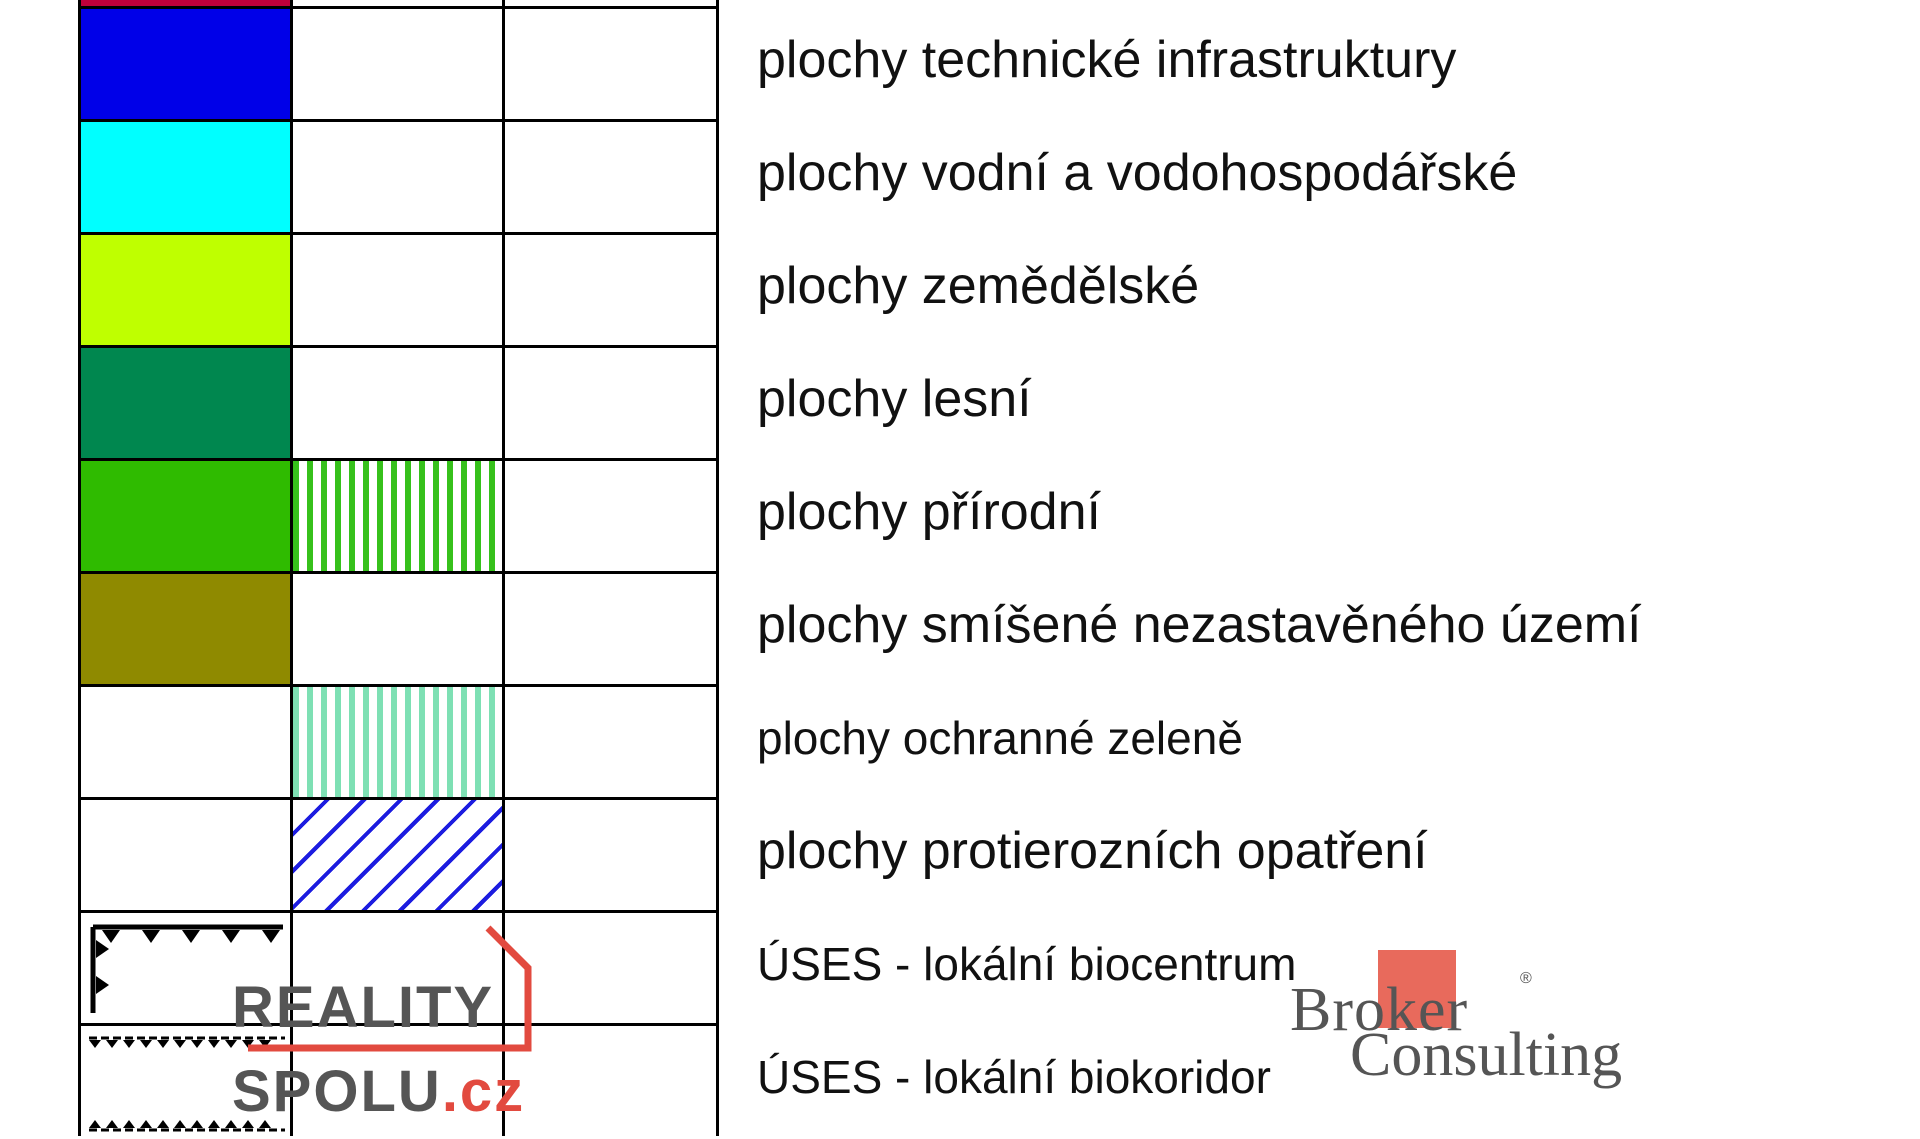 The height and width of the screenshot is (1139, 1920). I want to click on broker-logo-square, so click(1417, 989).